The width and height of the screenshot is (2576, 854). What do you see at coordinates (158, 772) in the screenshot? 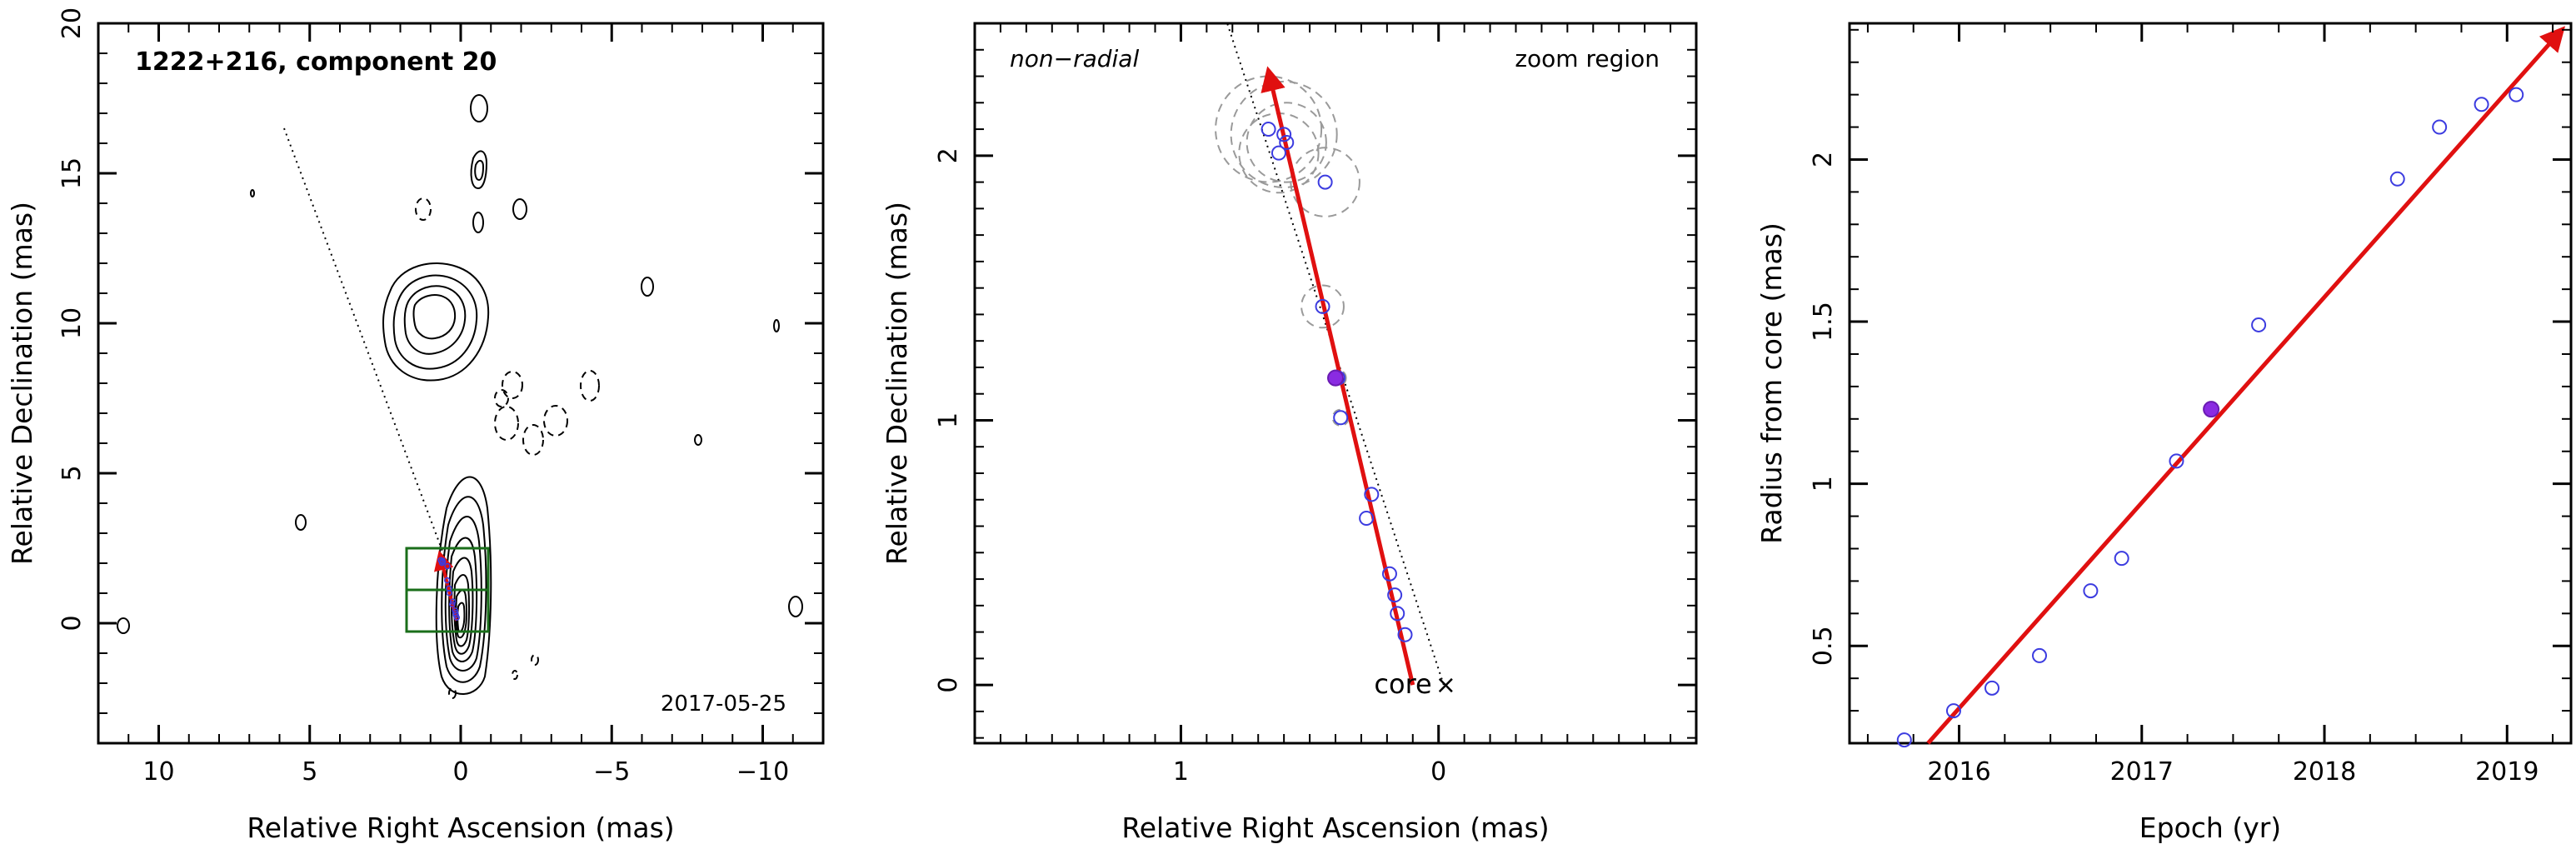
I see `x-tick-label: 10` at bounding box center [158, 772].